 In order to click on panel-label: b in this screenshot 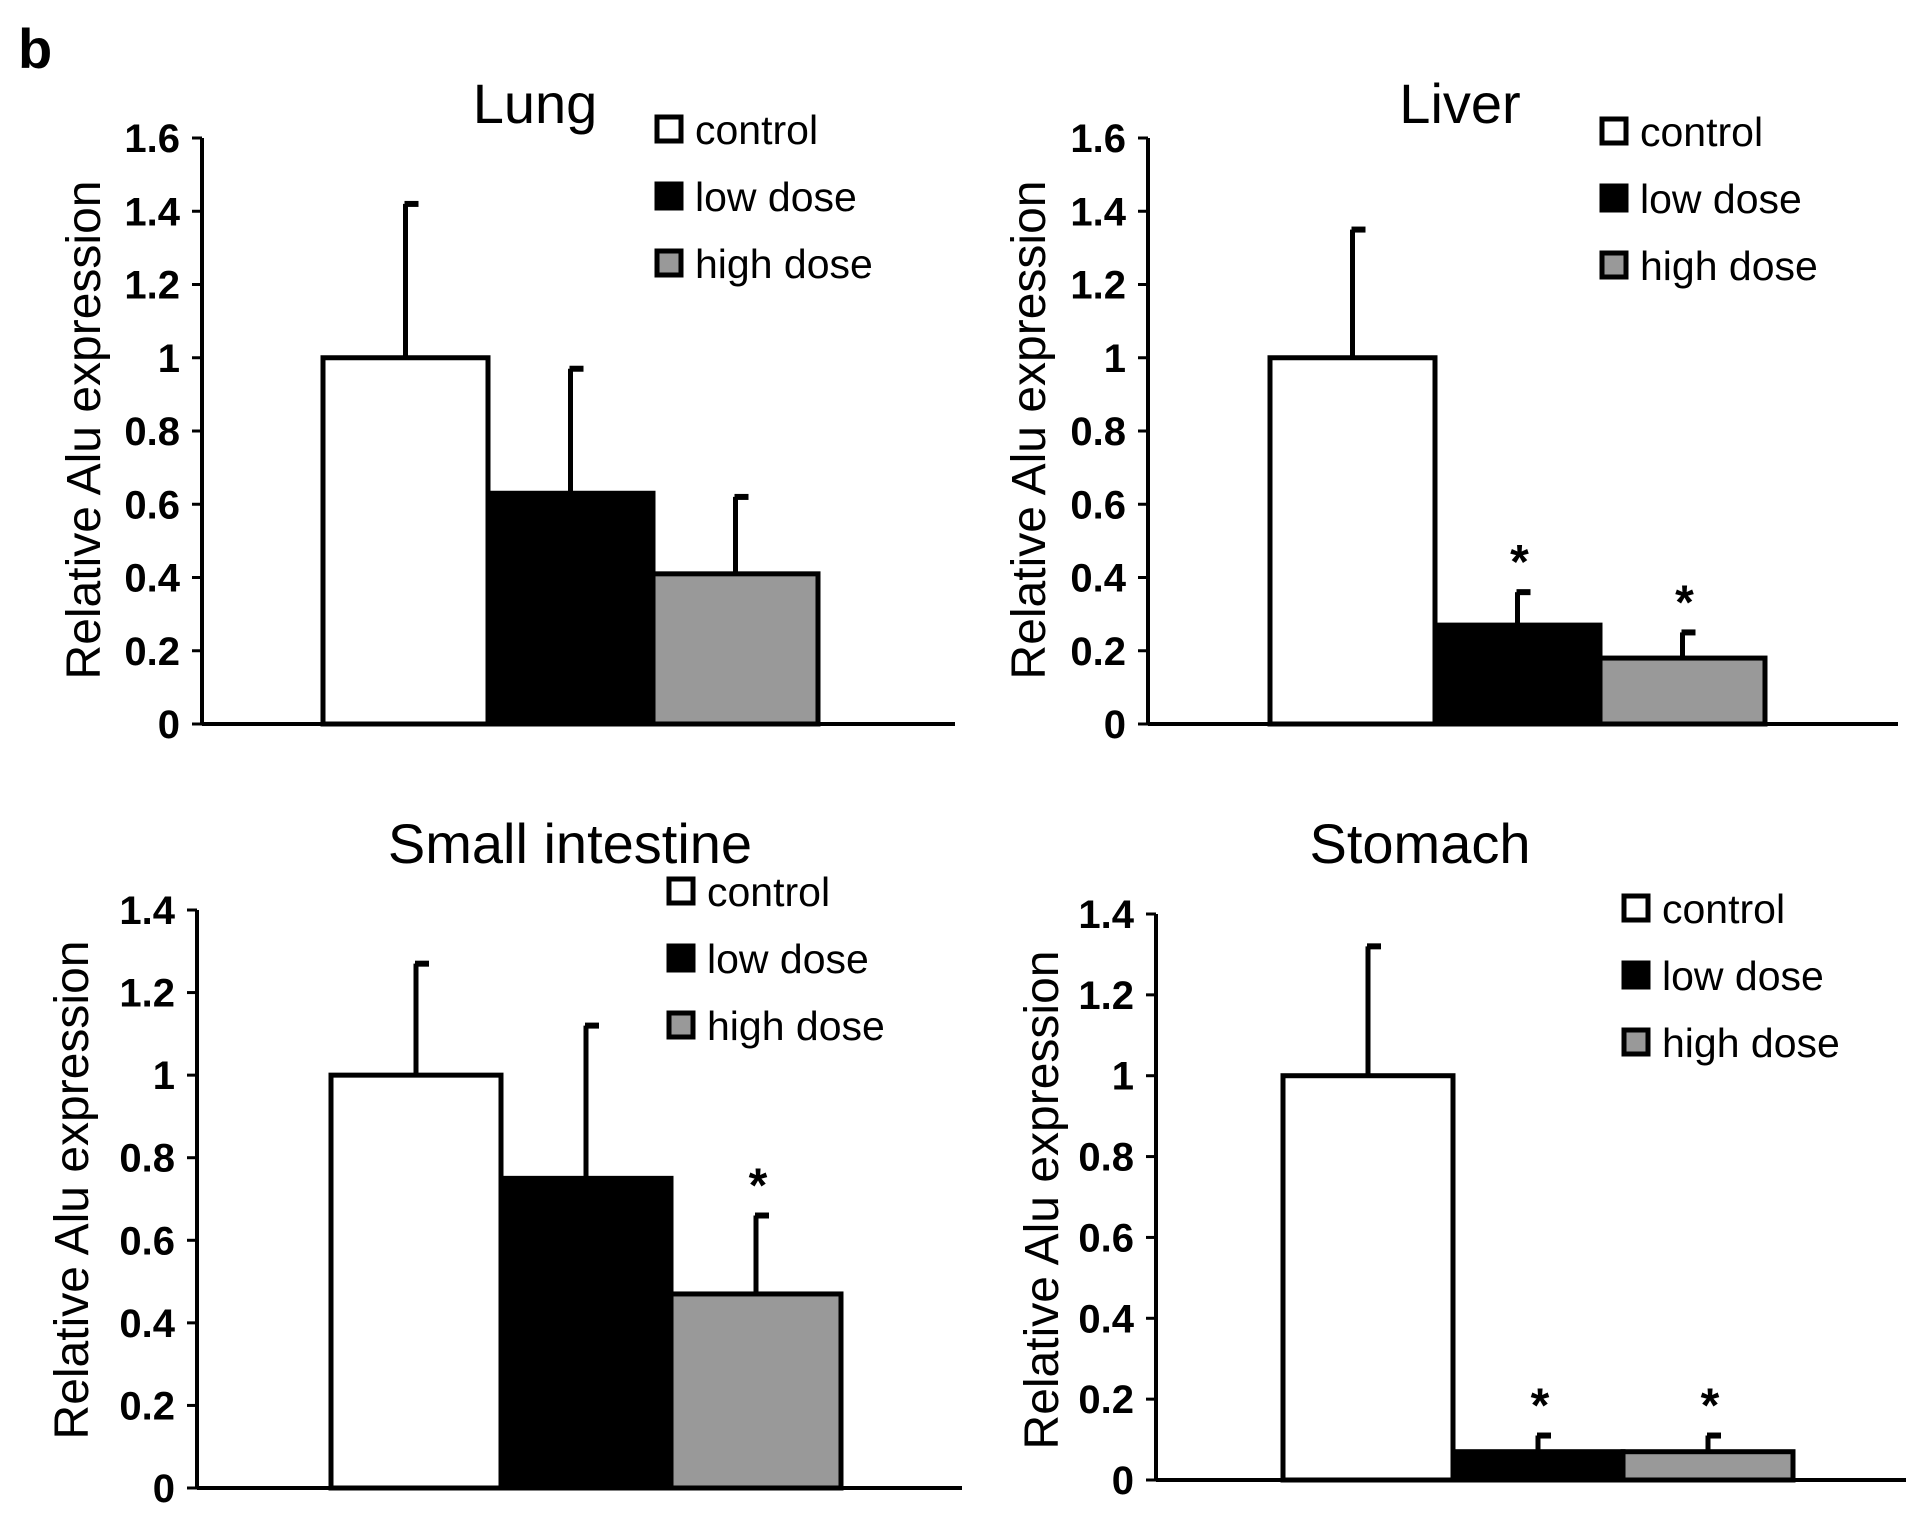, I will do `click(35, 48)`.